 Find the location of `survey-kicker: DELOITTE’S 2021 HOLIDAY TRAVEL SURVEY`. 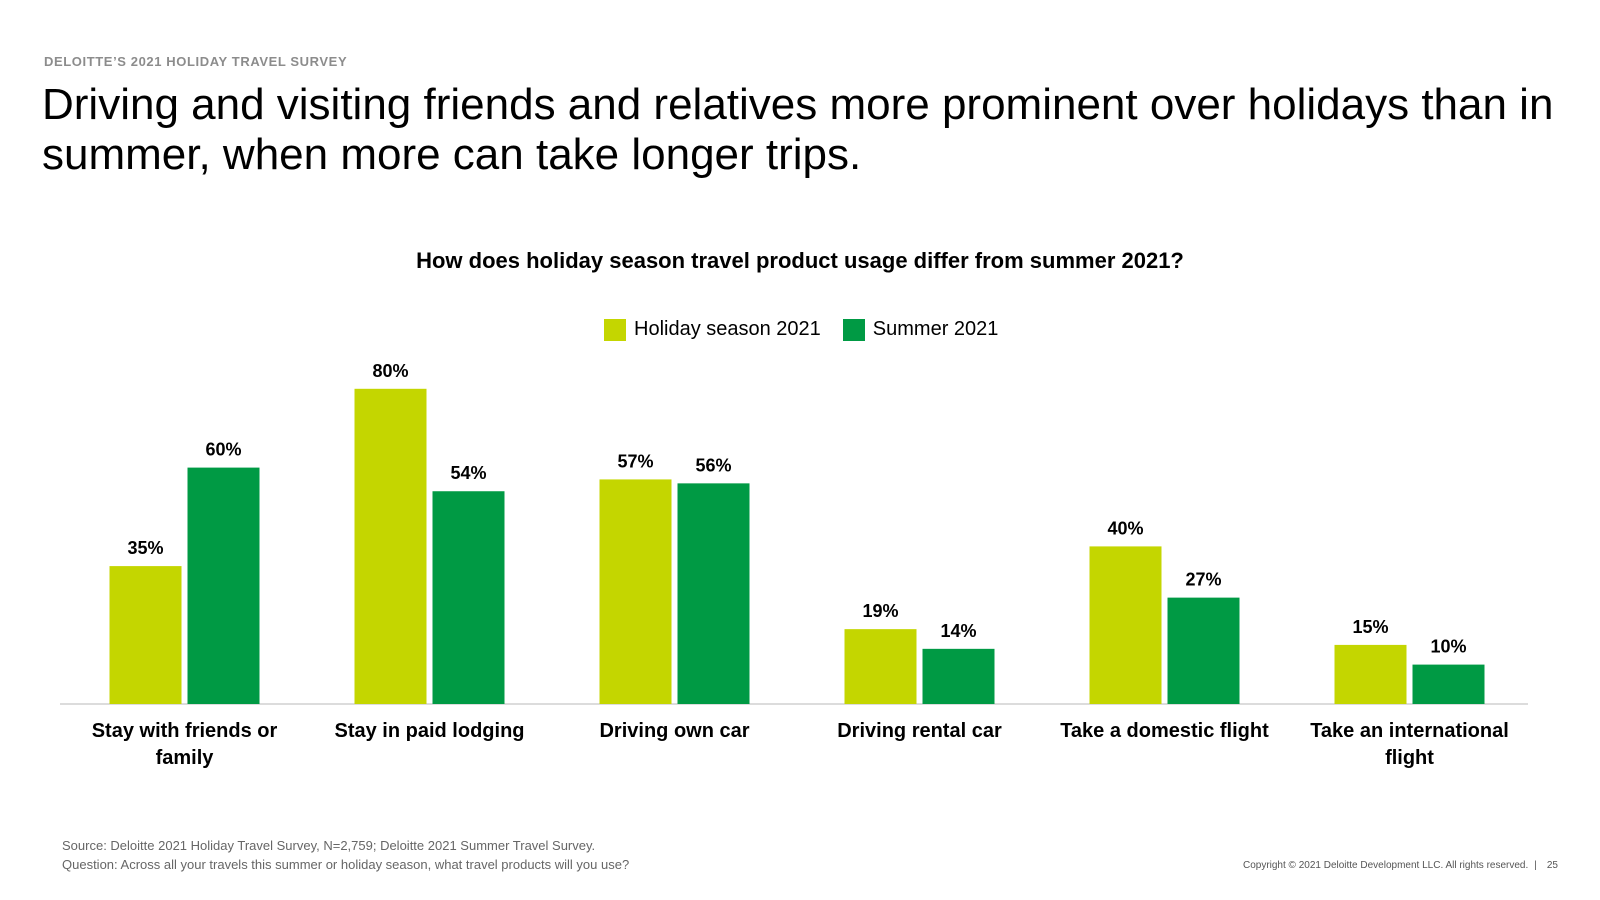

survey-kicker: DELOITTE’S 2021 HOLIDAY TRAVEL SURVEY is located at coordinates (196, 61).